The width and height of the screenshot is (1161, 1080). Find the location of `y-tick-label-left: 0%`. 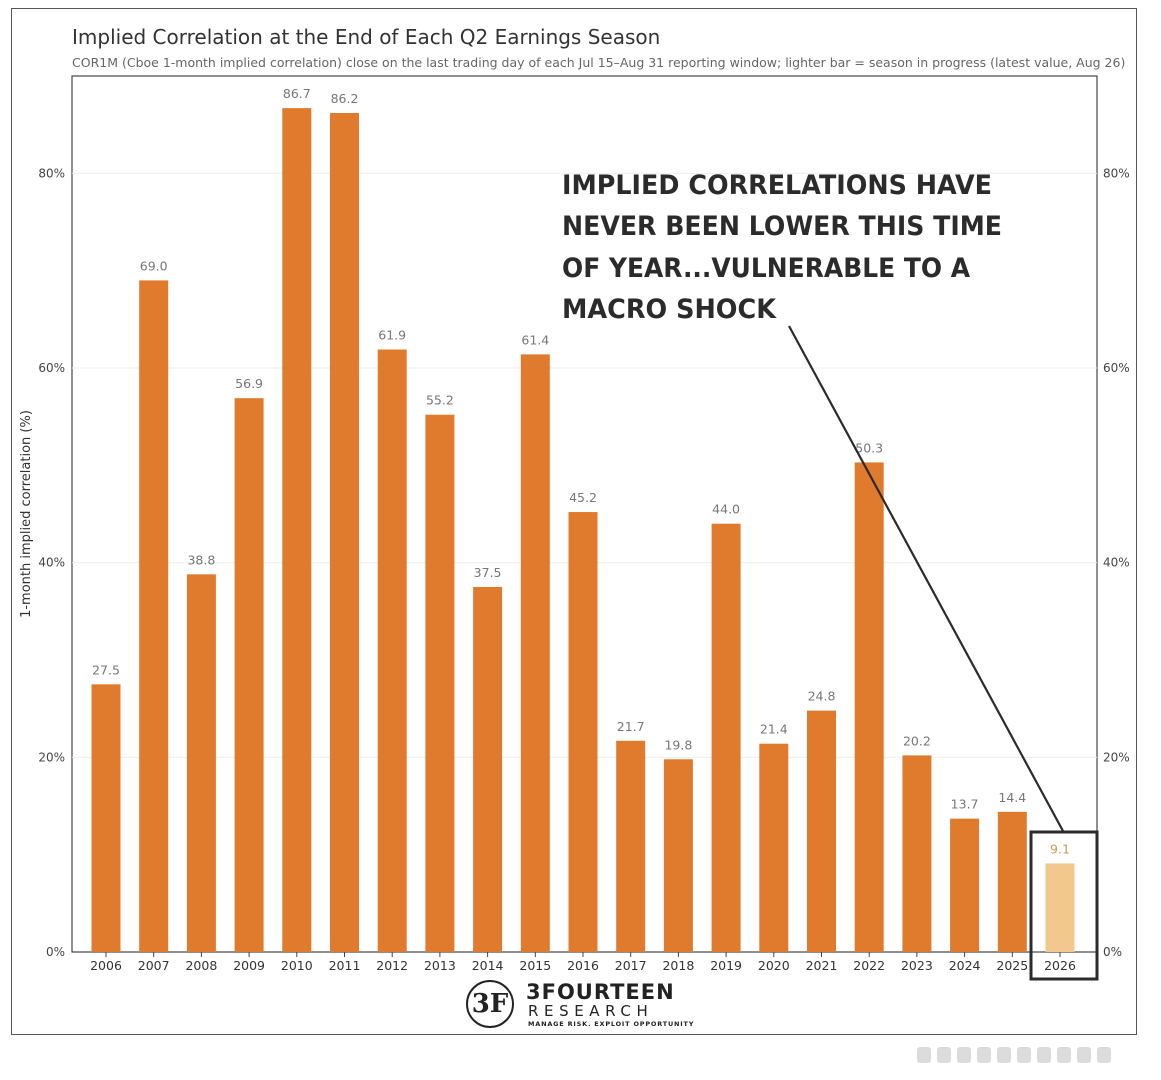

y-tick-label-left: 0% is located at coordinates (55, 952).